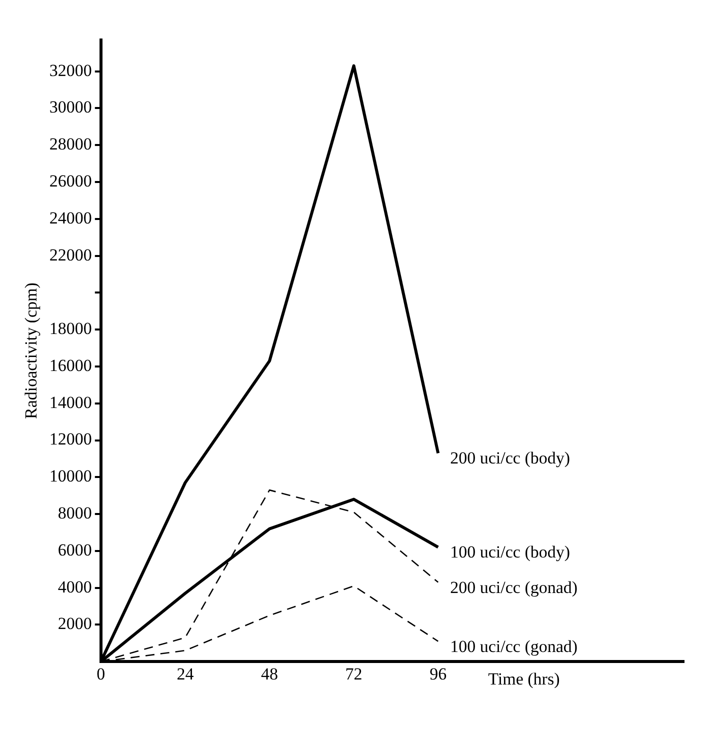 This screenshot has width=712, height=744. I want to click on y-tick-label: 10000, so click(70, 476).